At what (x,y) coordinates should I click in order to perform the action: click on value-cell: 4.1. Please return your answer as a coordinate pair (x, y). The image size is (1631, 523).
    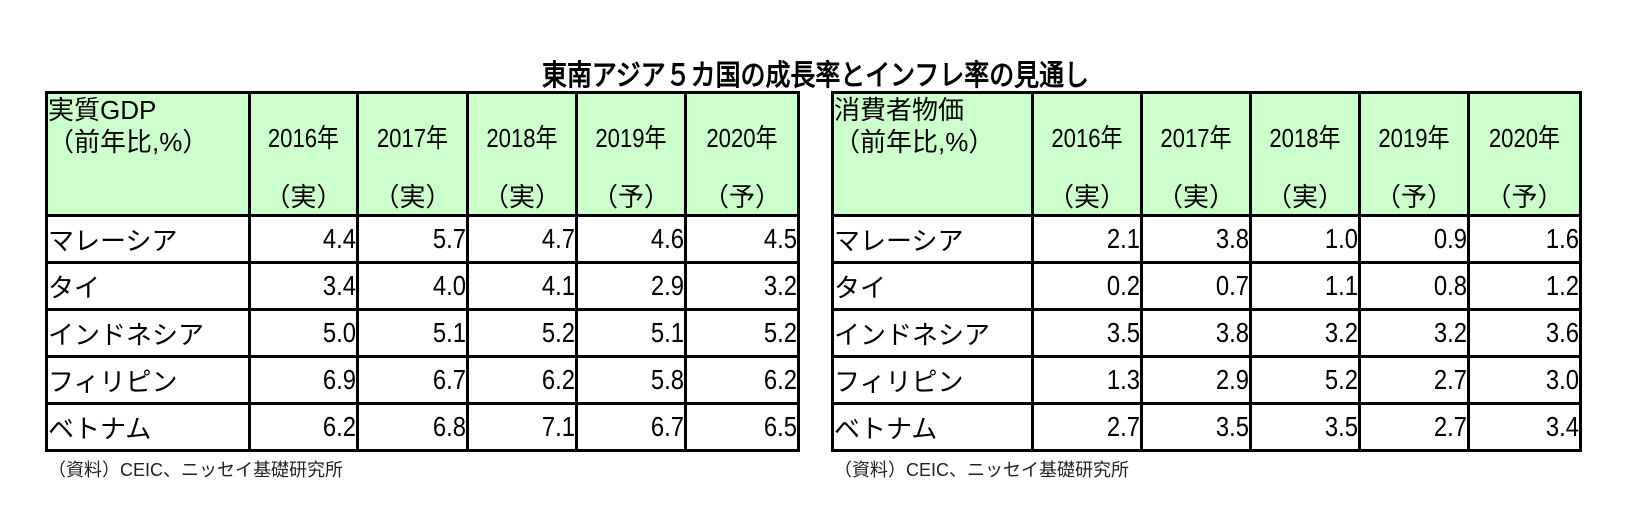
    Looking at the image, I should click on (522, 286).